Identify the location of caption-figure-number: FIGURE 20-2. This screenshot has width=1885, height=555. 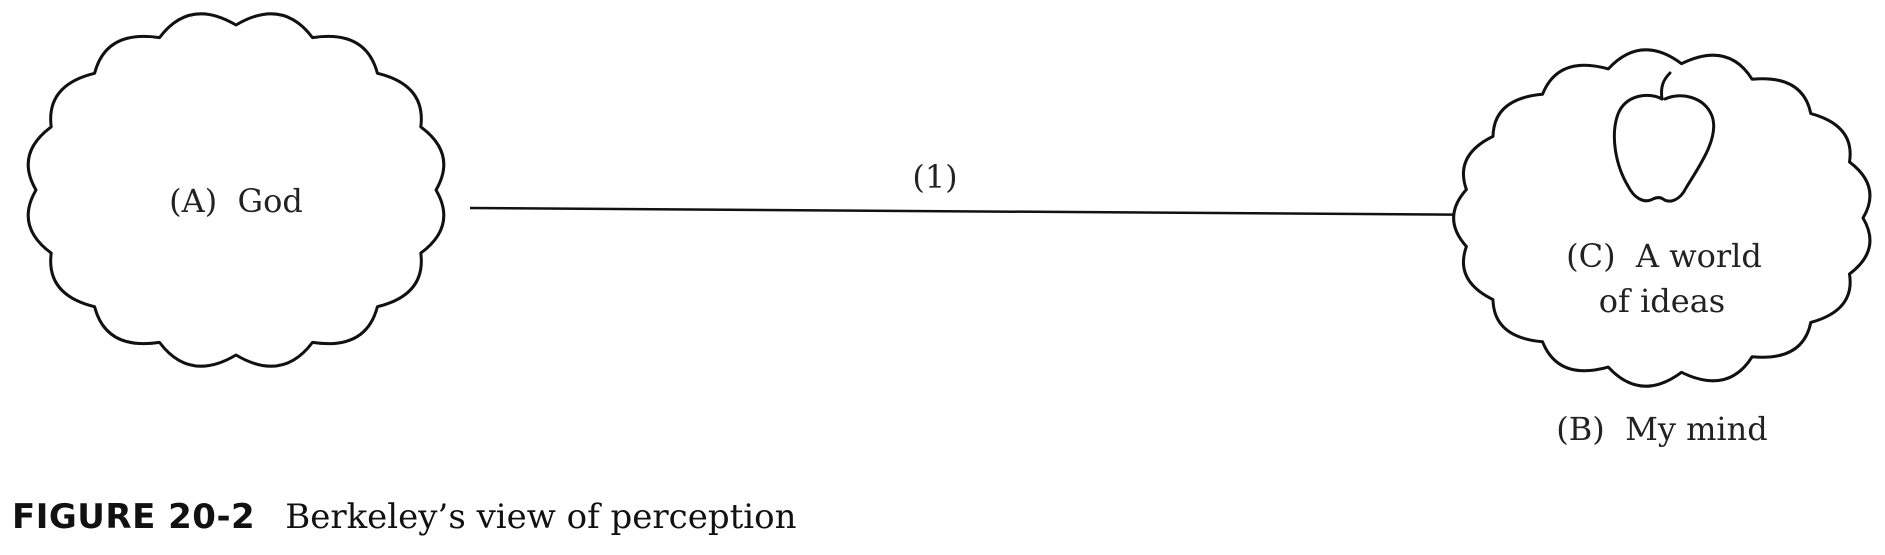
(134, 517).